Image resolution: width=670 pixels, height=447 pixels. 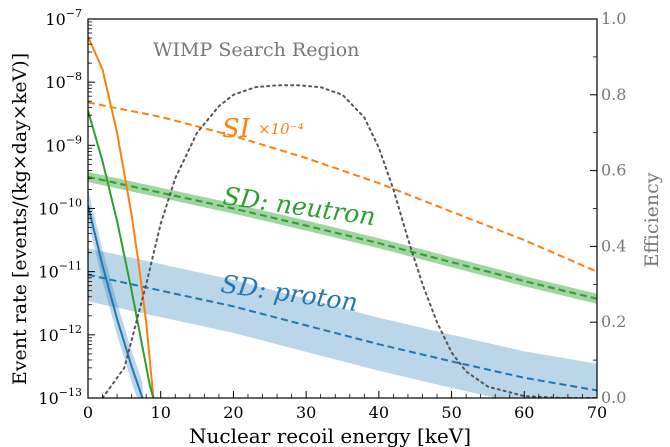 I want to click on y-axis-ticks: 10⁻⁷ 10⁻⁸ 10⁻⁹ 10⁻¹⁰ 10⁻¹¹ 10⁻¹² 10⁻¹³, so click(x=66, y=207).